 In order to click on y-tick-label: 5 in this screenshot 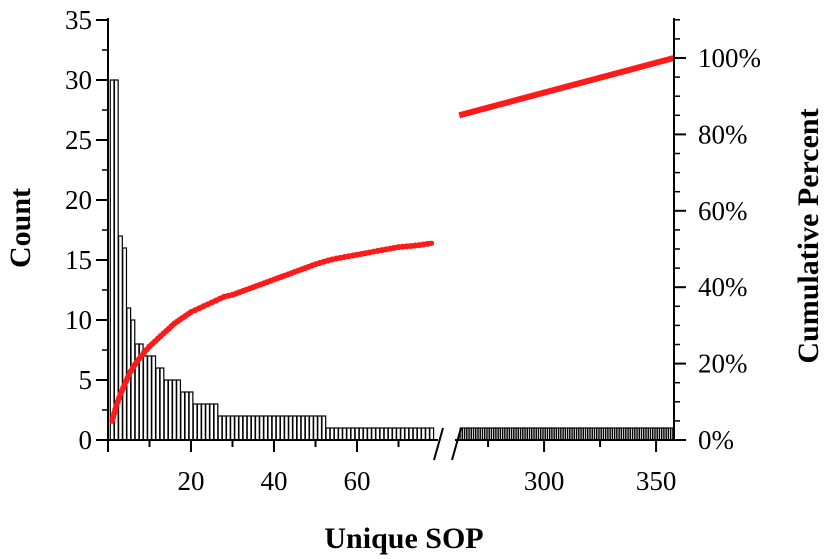, I will do `click(86, 380)`.